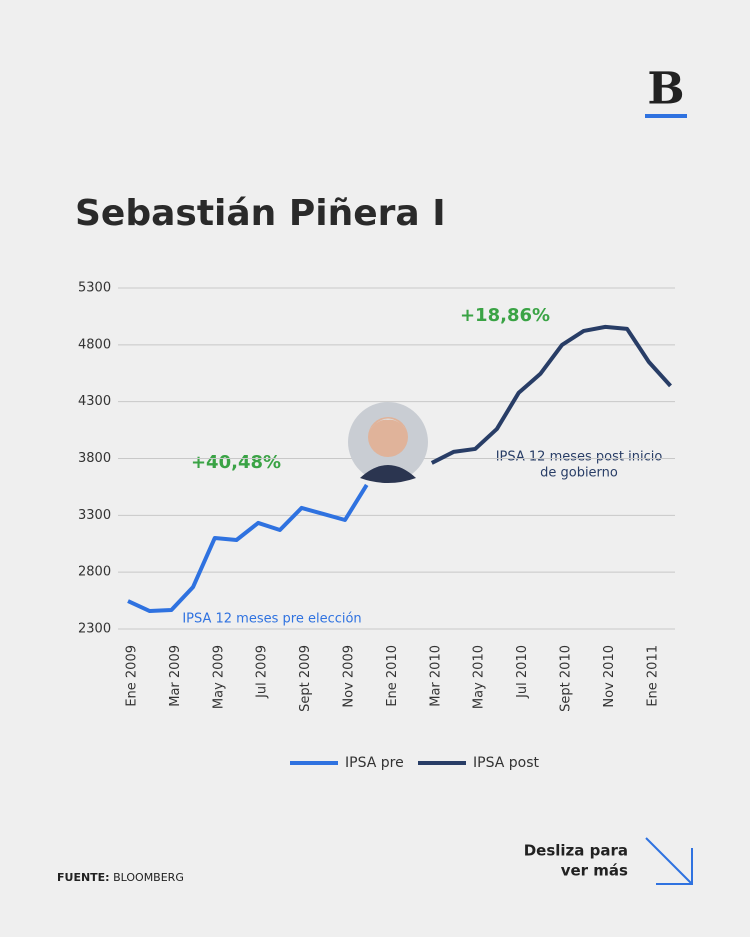  I want to click on y-tick-label: 4800, so click(94, 344).